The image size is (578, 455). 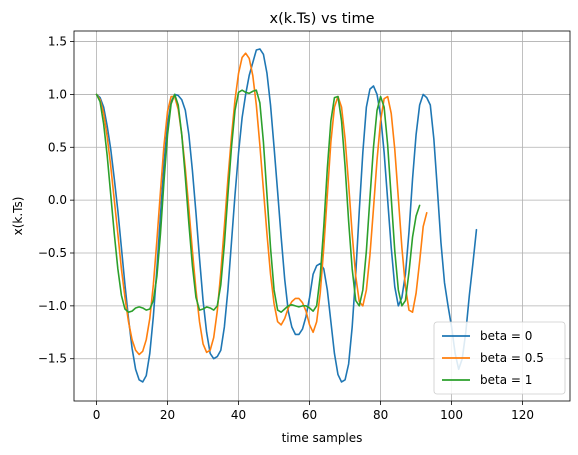 What do you see at coordinates (52, 253) in the screenshot?
I see `y-tick-label: −0.5` at bounding box center [52, 253].